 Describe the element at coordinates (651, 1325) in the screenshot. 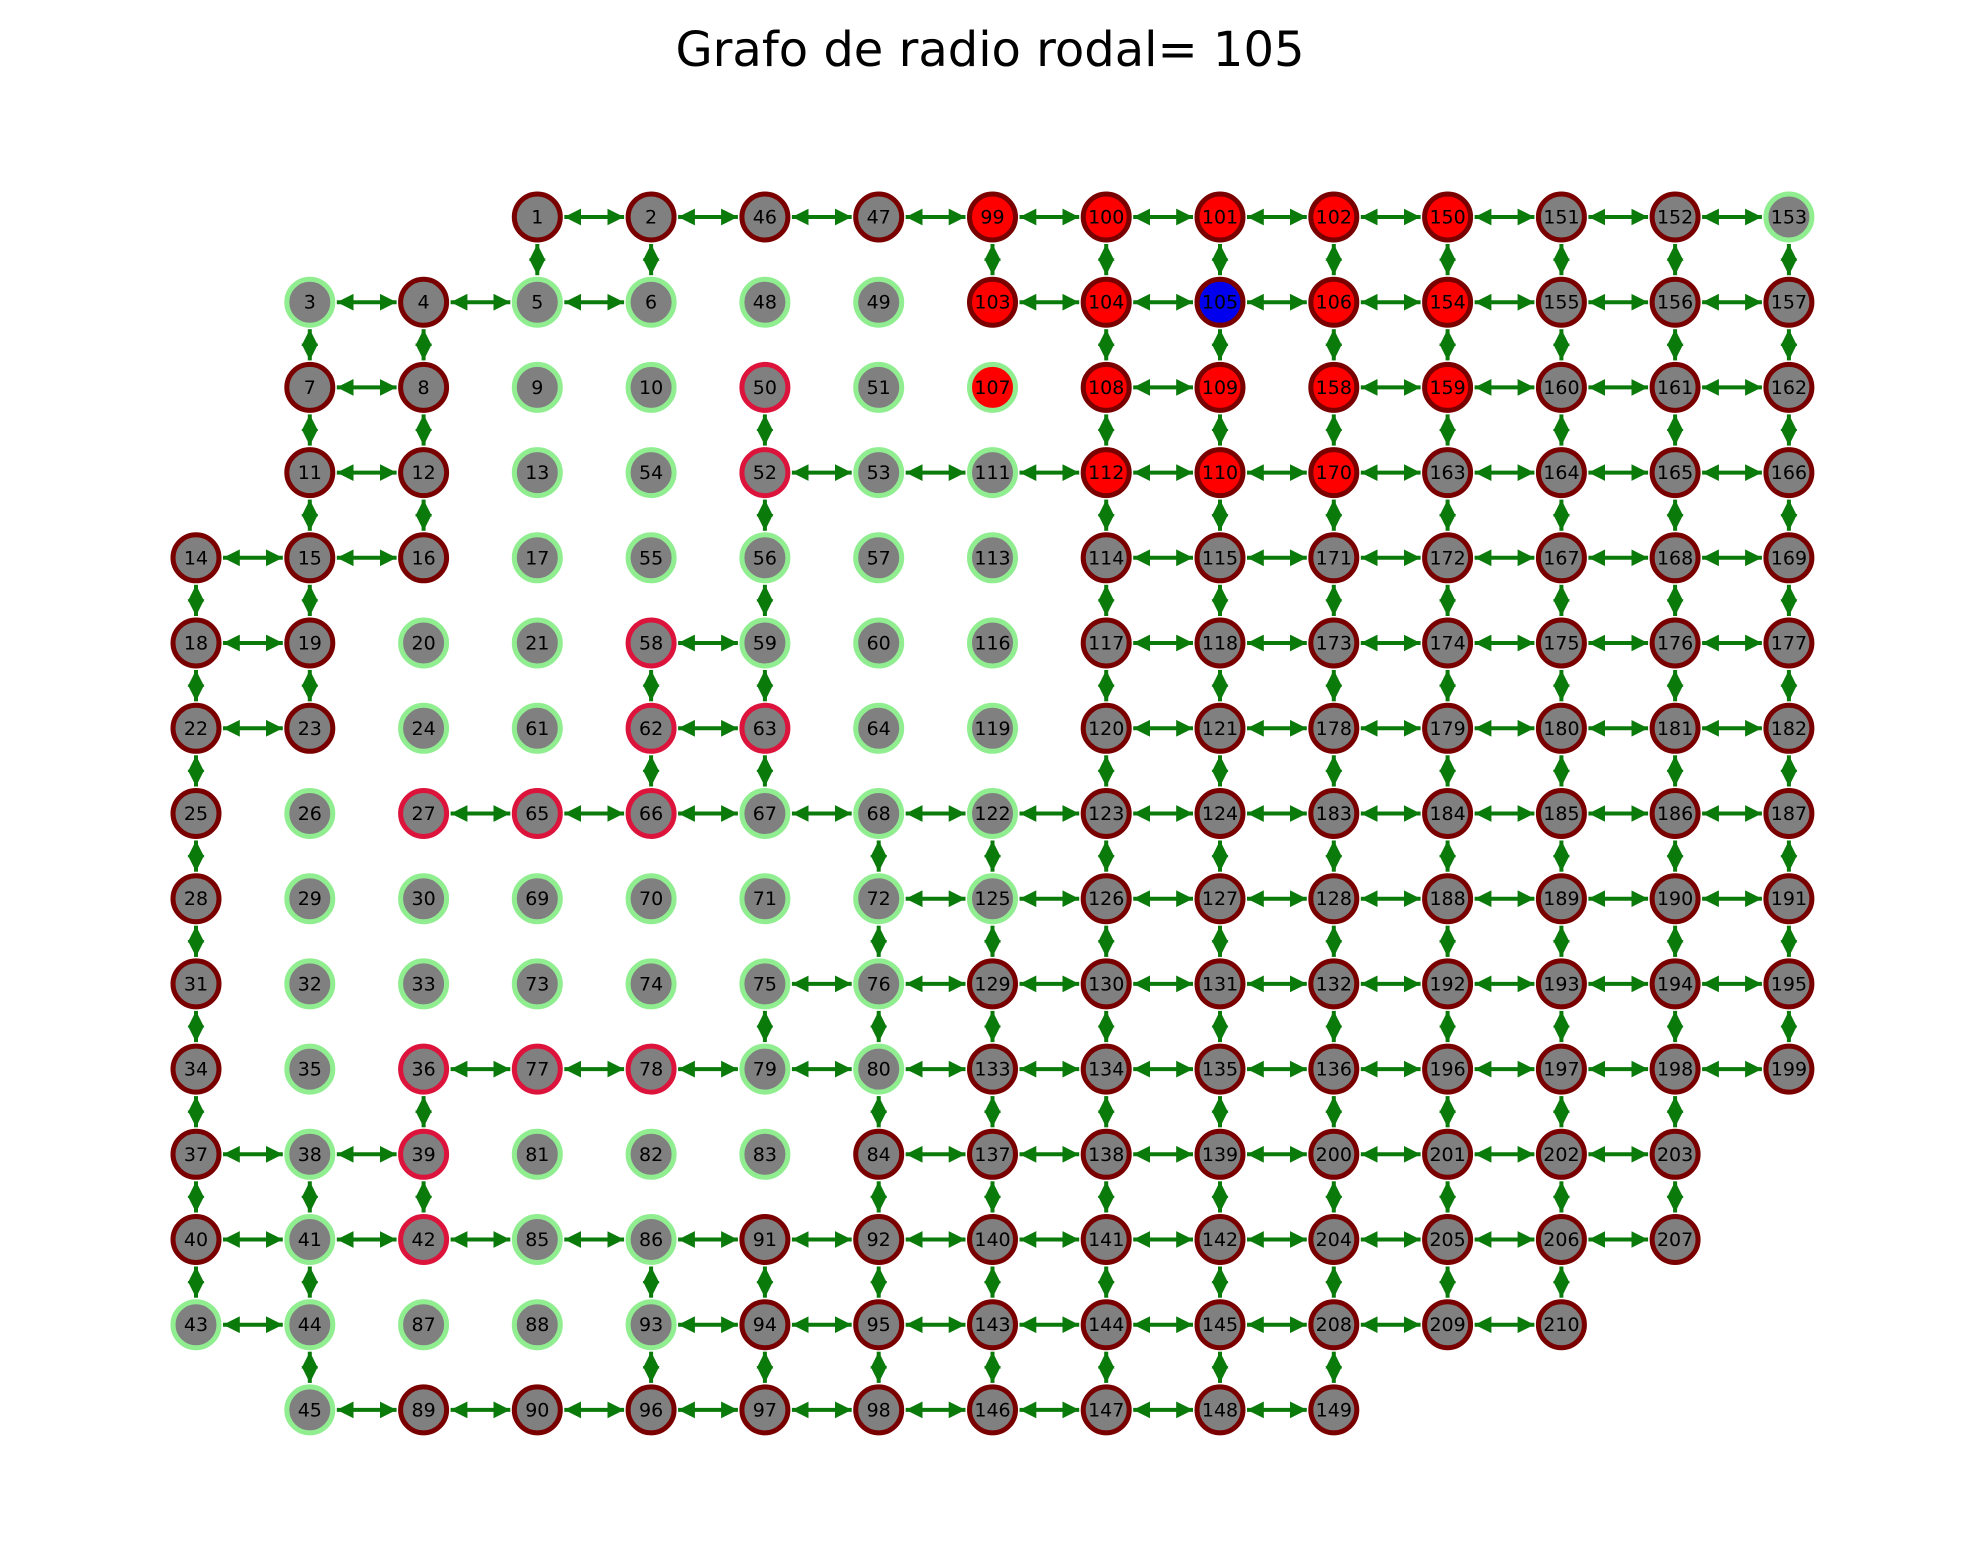

I see `node-93: 93` at that location.